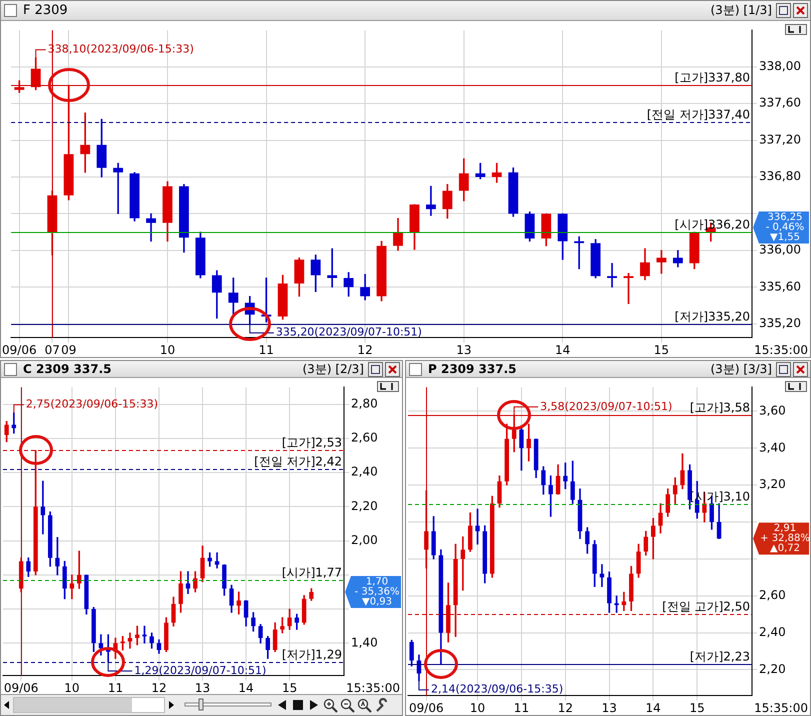  What do you see at coordinates (200, 670) in the screenshot?
I see `annotation: 1,29(2023/09/07-10:51)` at bounding box center [200, 670].